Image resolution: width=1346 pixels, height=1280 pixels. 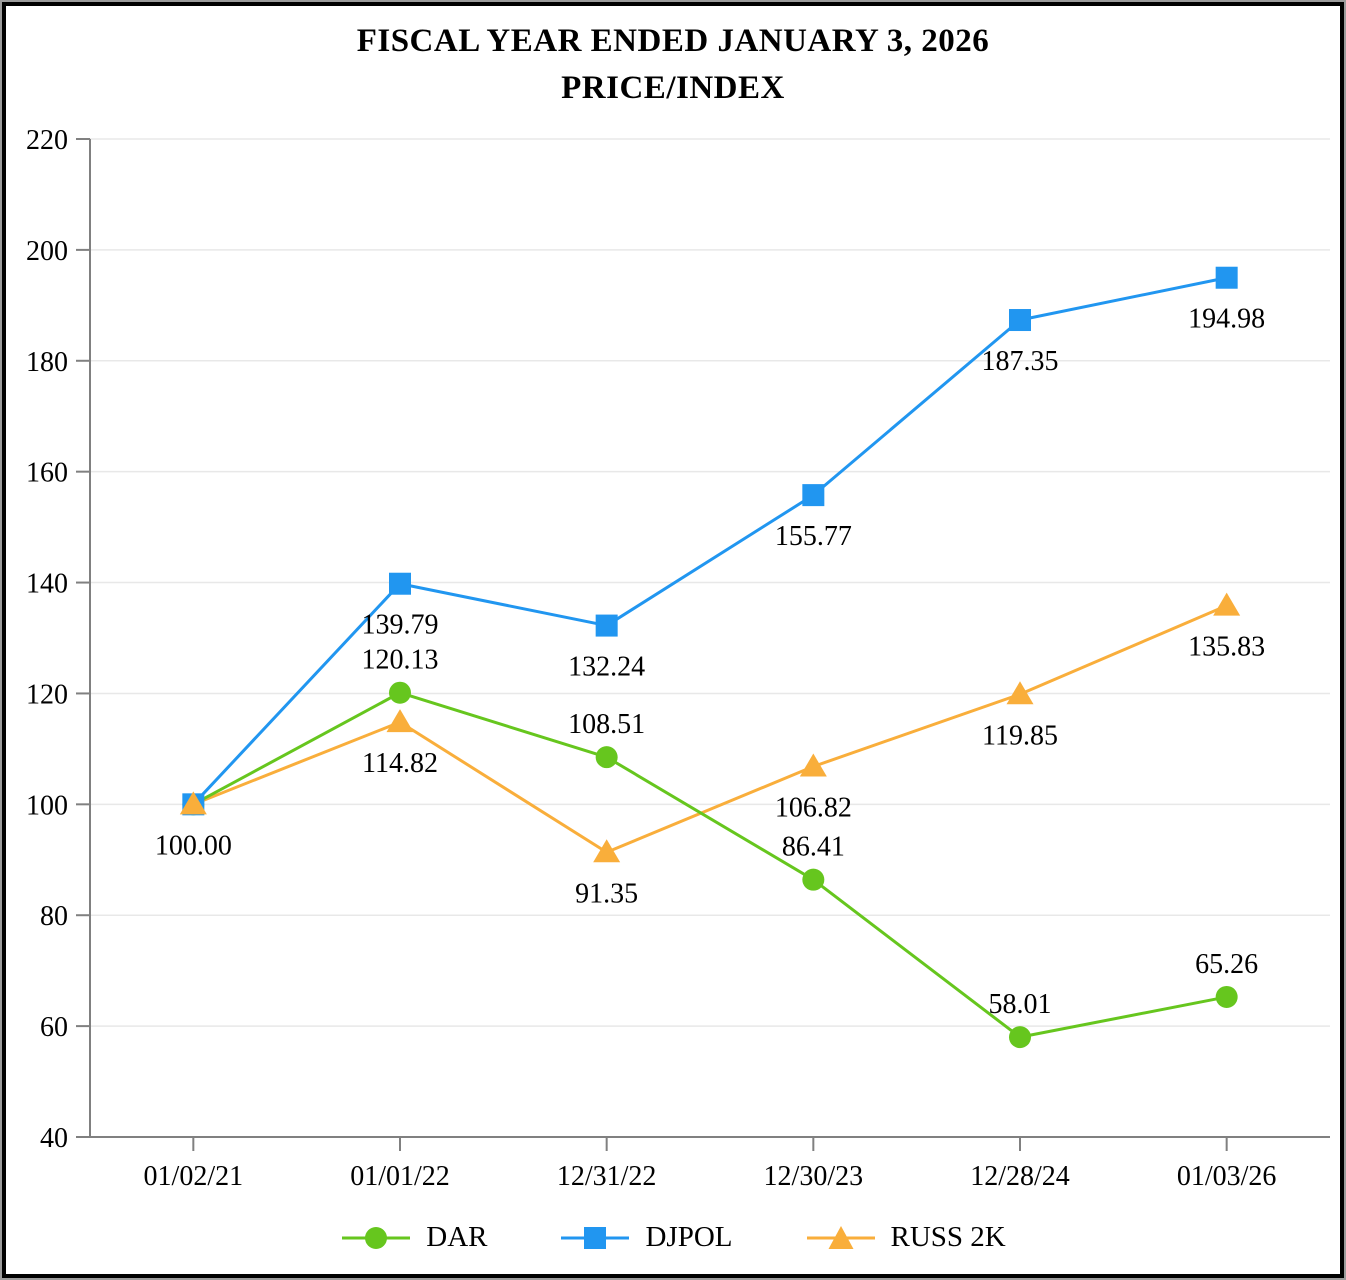 I want to click on data-label-djpol: 100.00, so click(x=193, y=845).